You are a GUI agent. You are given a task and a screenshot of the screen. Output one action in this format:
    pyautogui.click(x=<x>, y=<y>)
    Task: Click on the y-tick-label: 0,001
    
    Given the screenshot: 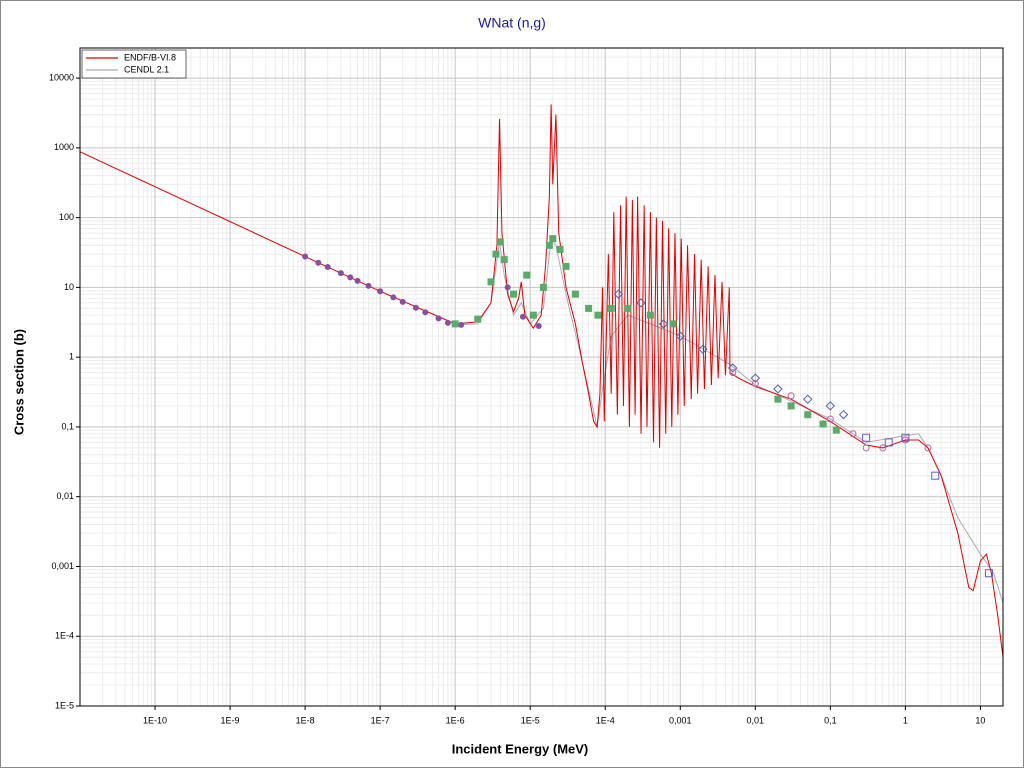 What is the action you would take?
    pyautogui.click(x=62, y=566)
    